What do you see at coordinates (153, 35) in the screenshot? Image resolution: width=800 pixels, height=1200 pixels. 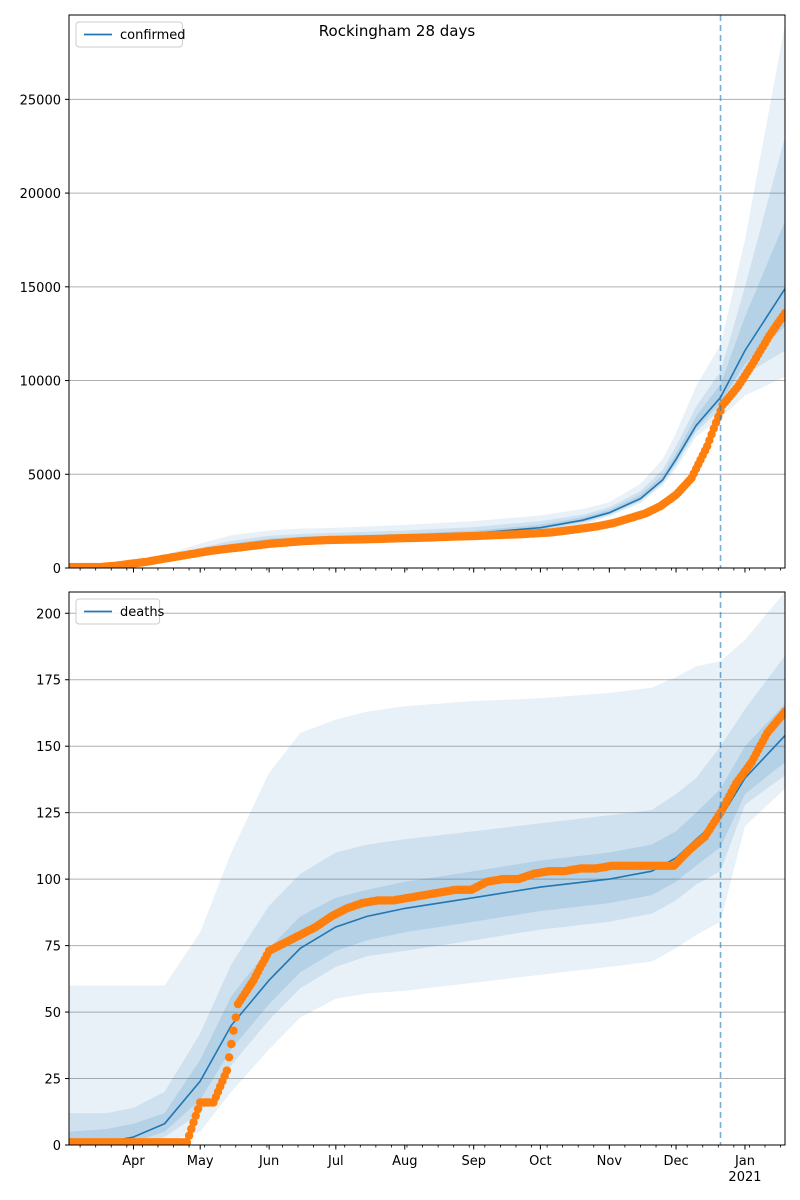 I see `legend-label: confirmed` at bounding box center [153, 35].